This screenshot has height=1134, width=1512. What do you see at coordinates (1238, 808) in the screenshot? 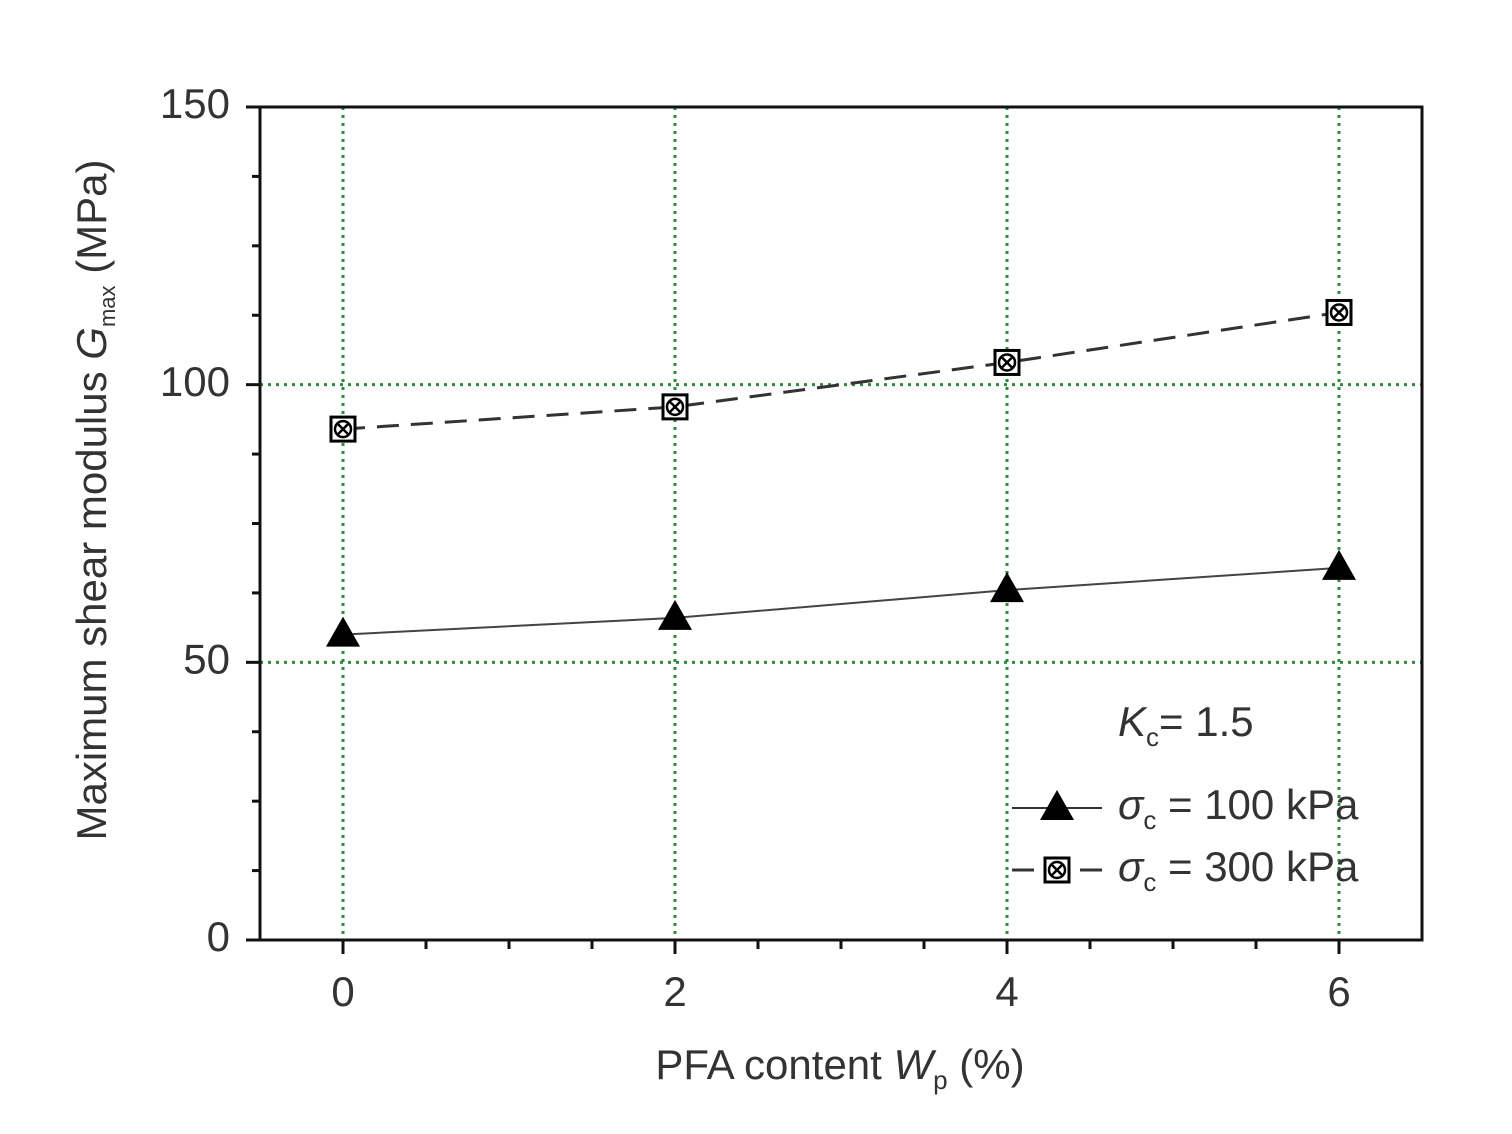
I see `legend-label: σc = 100 kPa` at bounding box center [1238, 808].